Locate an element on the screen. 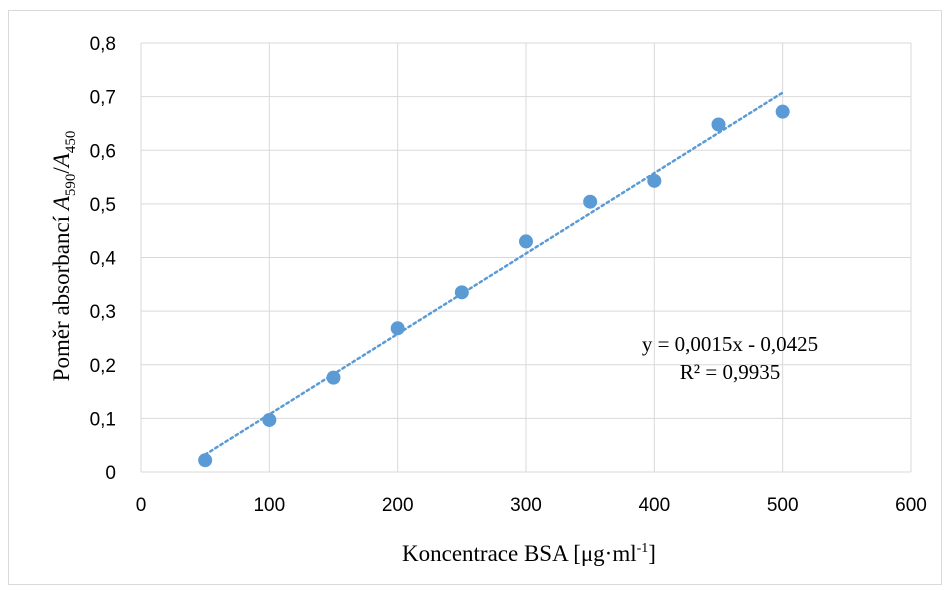  y-tick-label: 0,4 is located at coordinates (103, 259).